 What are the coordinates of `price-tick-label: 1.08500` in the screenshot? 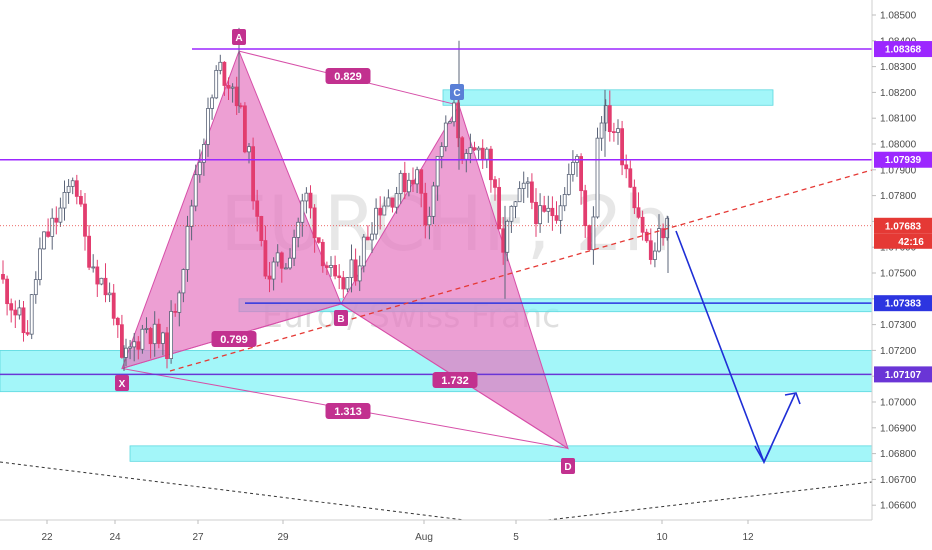 It's located at (898, 16).